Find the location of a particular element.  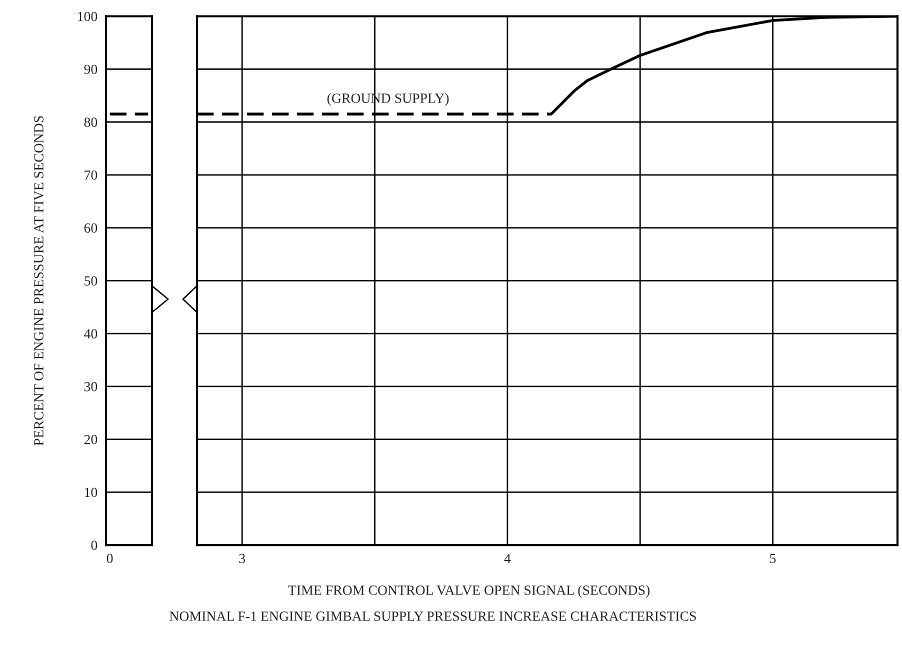

x-tick-label: 3 is located at coordinates (242, 559).